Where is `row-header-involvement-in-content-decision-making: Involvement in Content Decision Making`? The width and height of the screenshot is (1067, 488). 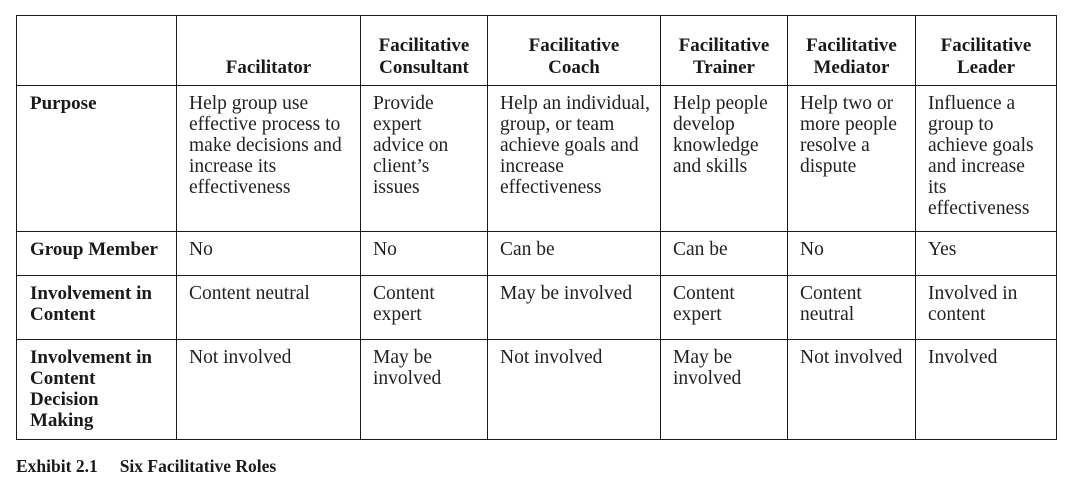
row-header-involvement-in-content-decision-making: Involvement in Content Decision Making is located at coordinates (96, 389).